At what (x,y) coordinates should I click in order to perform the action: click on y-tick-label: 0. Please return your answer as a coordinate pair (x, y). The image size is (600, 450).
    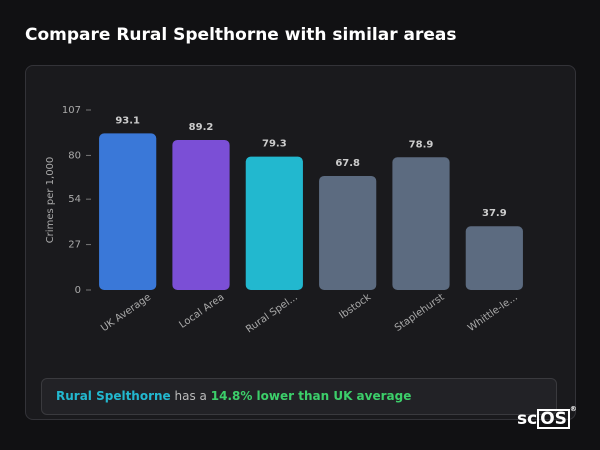
    Looking at the image, I should click on (78, 290).